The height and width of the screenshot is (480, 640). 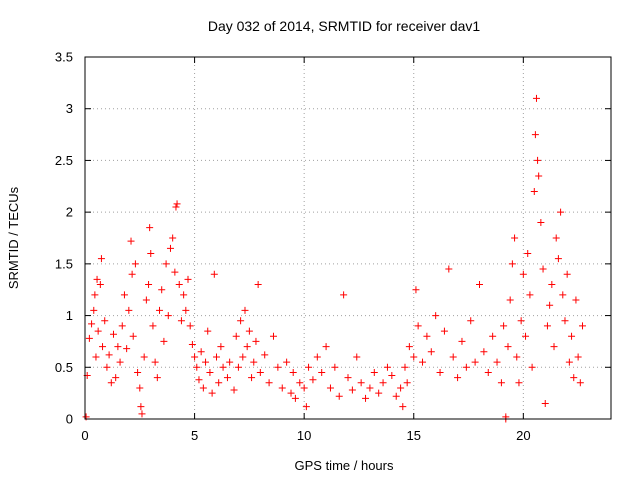 What do you see at coordinates (64, 263) in the screenshot?
I see `y-tick-label: 1.5` at bounding box center [64, 263].